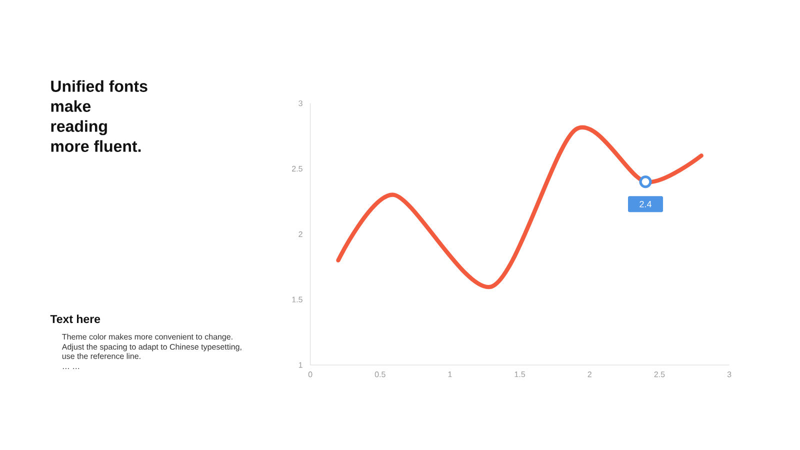 The height and width of the screenshot is (450, 800). What do you see at coordinates (300, 103) in the screenshot?
I see `y-tick-label: 3` at bounding box center [300, 103].